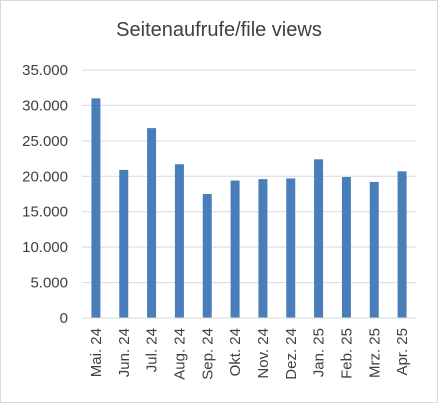 This screenshot has width=438, height=403. What do you see at coordinates (179, 354) in the screenshot?
I see `x-tick-label: Aug. 24` at bounding box center [179, 354].